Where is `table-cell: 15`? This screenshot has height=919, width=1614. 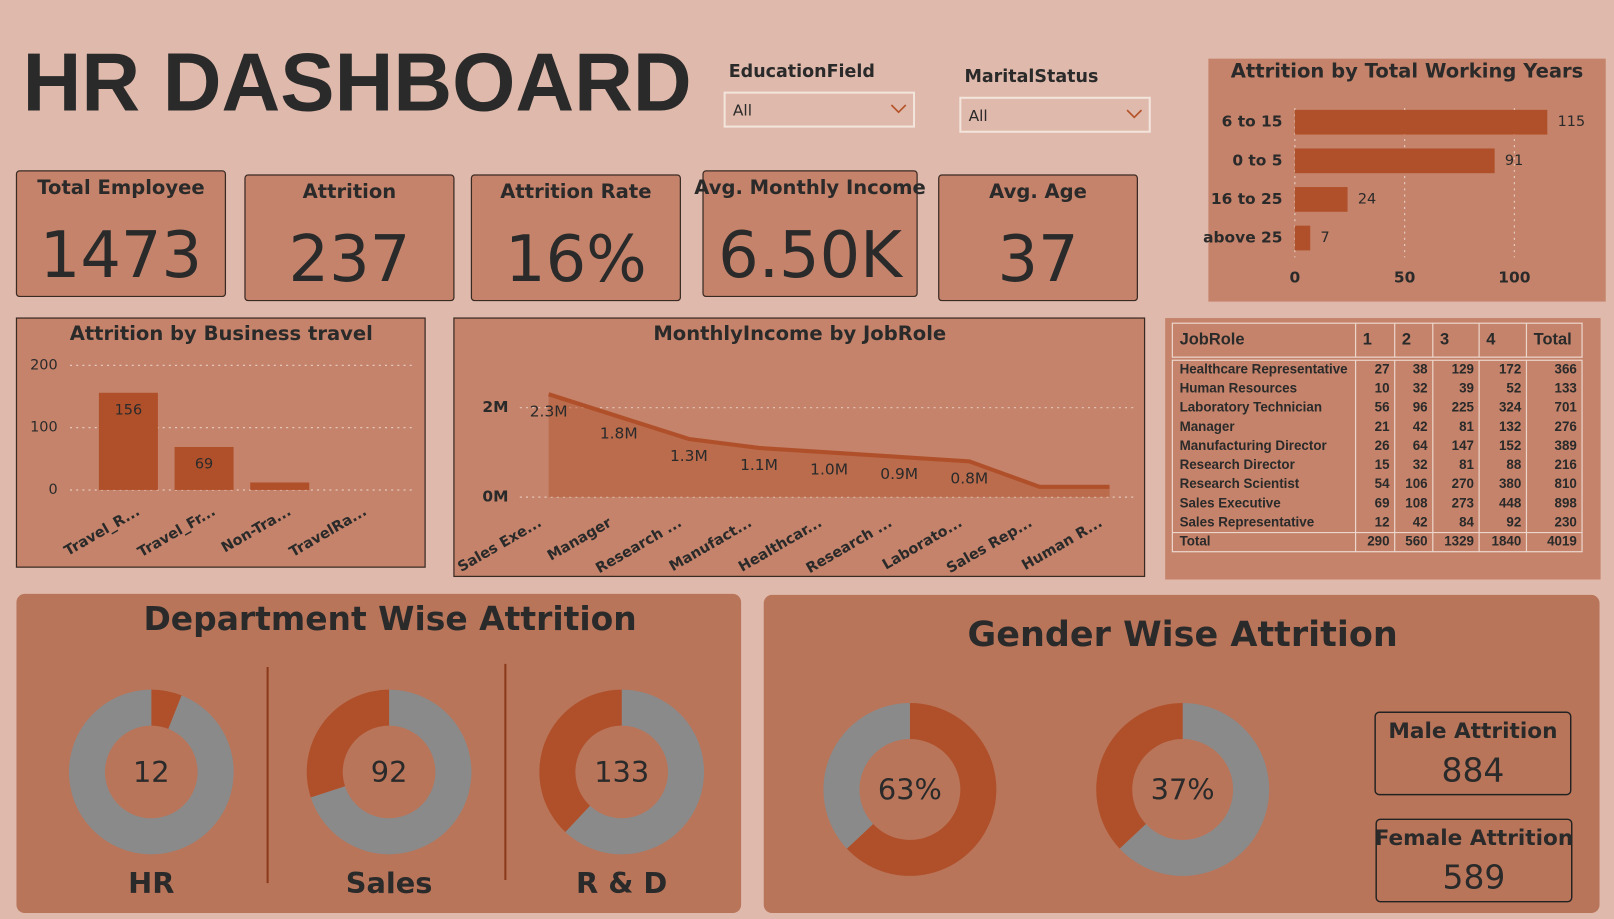
table-cell: 15 is located at coordinates (1382, 464).